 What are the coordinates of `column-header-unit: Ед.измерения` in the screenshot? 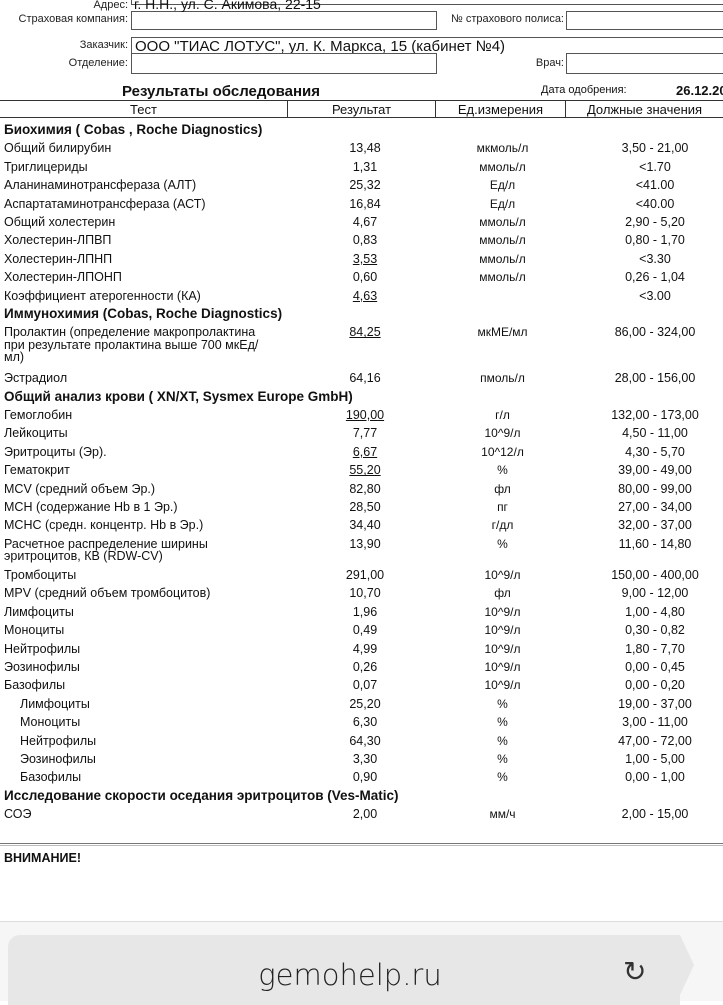 It's located at (501, 109).